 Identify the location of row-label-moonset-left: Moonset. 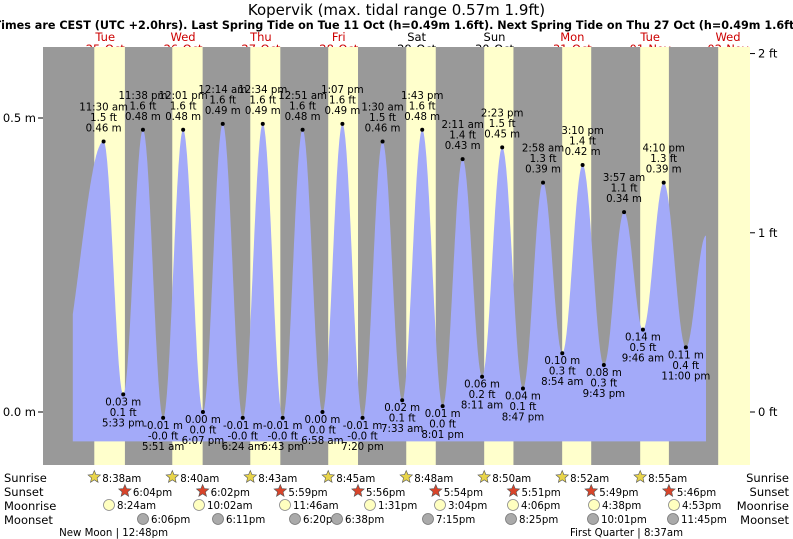
(28, 520).